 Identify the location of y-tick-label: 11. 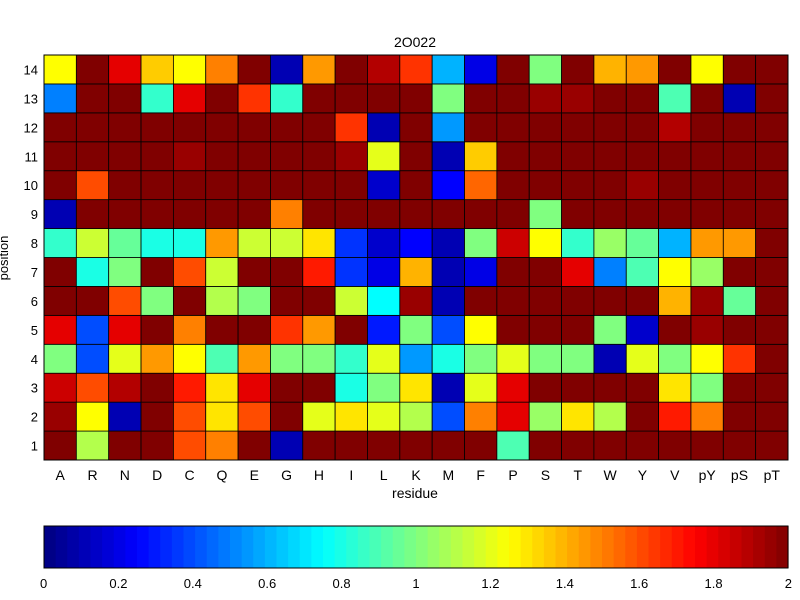
(32, 156).